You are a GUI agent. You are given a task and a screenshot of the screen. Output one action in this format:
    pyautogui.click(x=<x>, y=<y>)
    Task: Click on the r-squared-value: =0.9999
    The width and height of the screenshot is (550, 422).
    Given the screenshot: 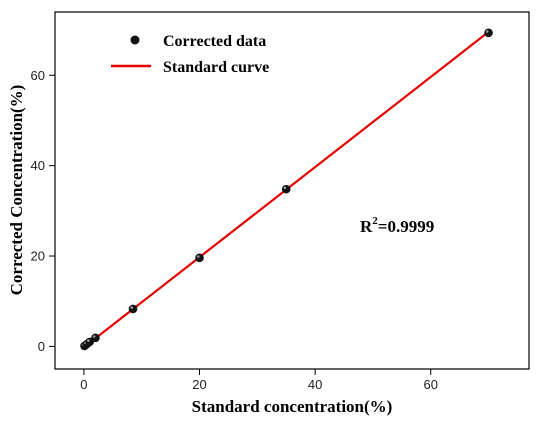 What is the action you would take?
    pyautogui.click(x=406, y=226)
    